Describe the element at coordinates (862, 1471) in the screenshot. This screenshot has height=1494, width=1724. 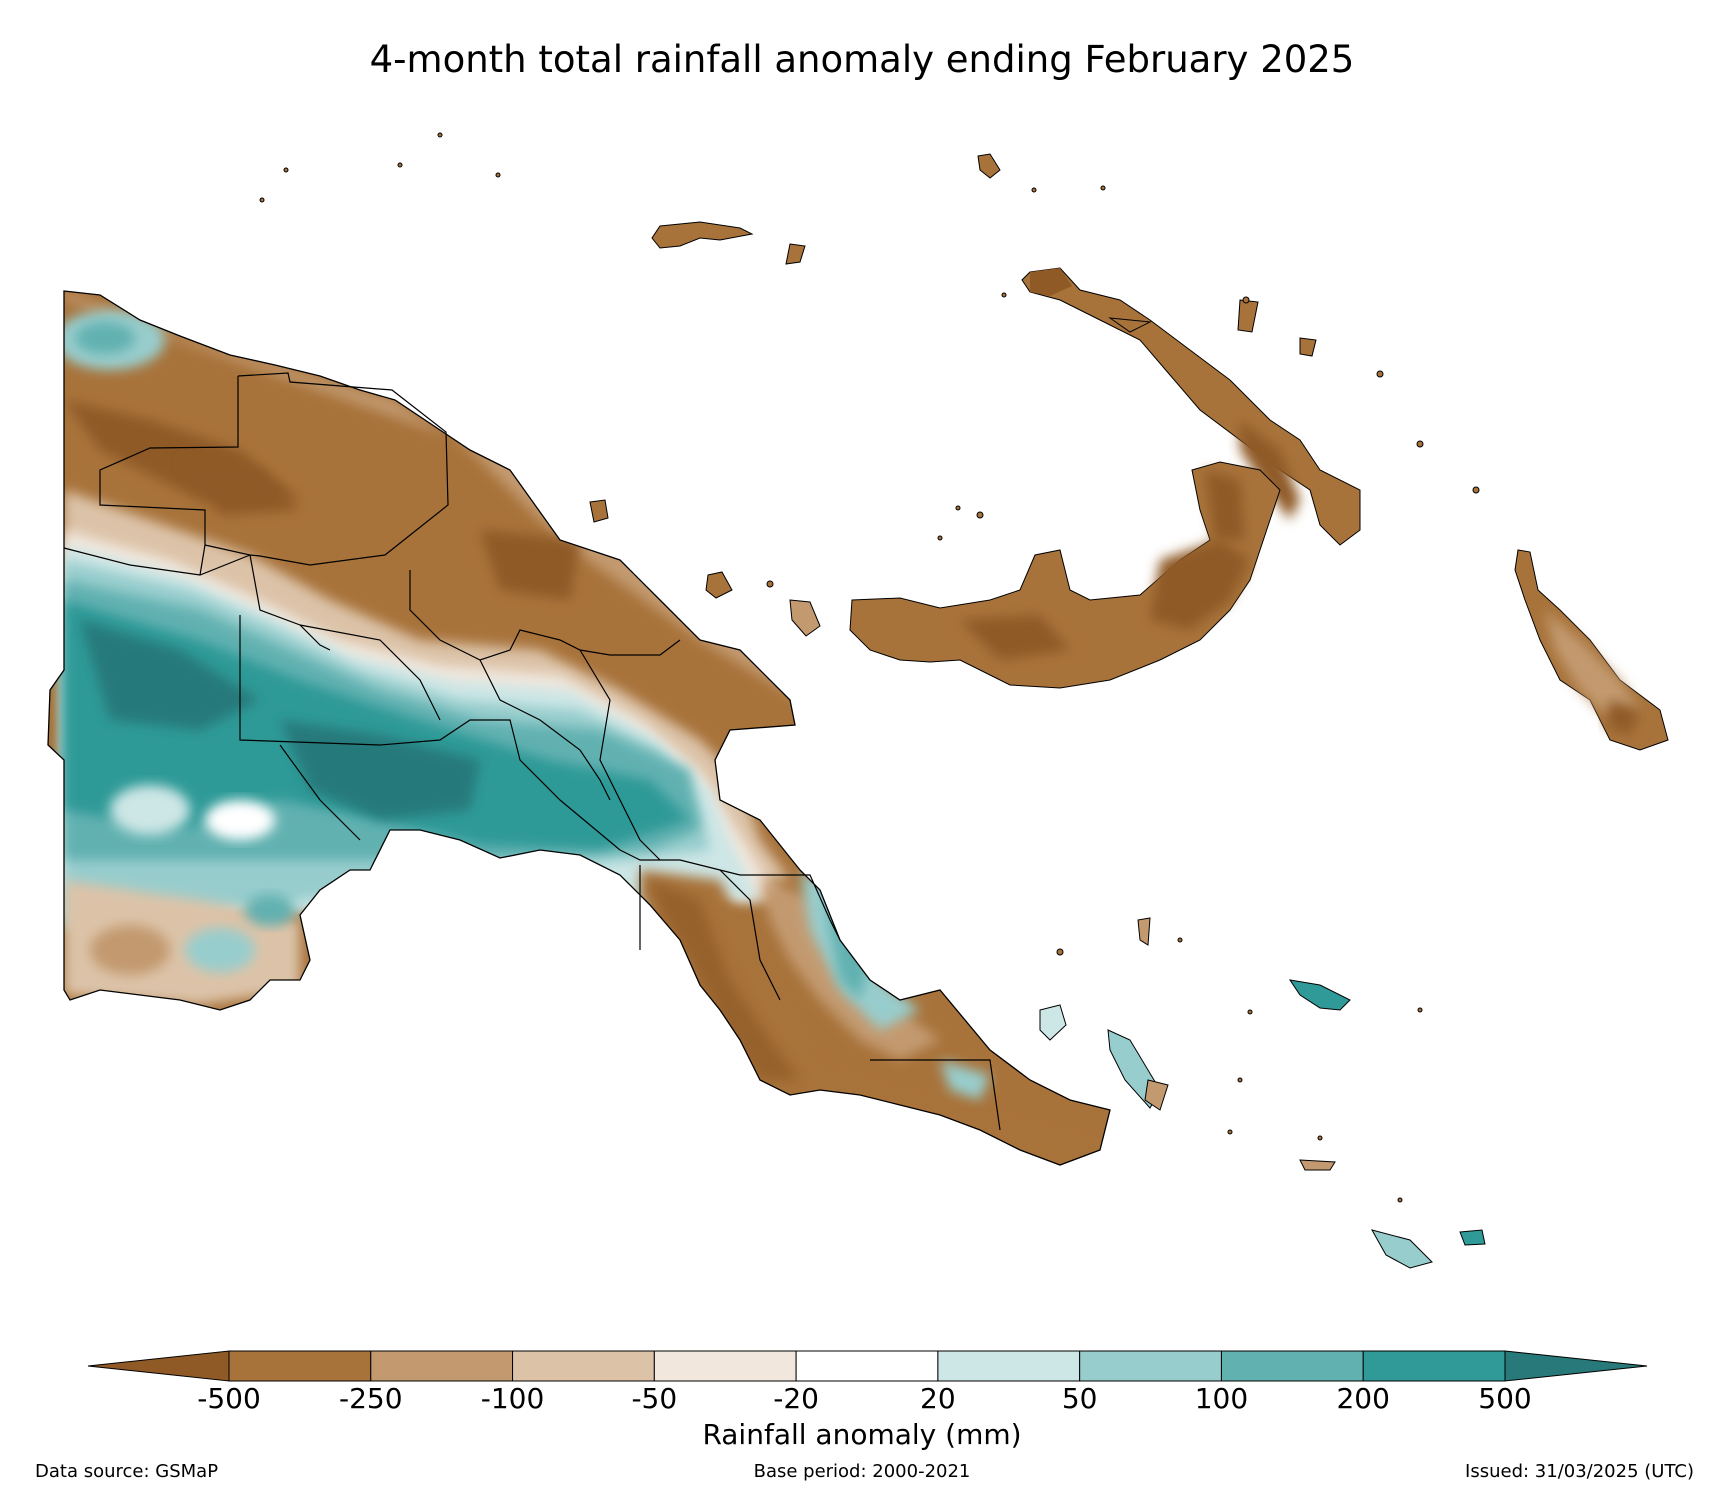
I see `base-period-note: Base period: 2000-2021` at that location.